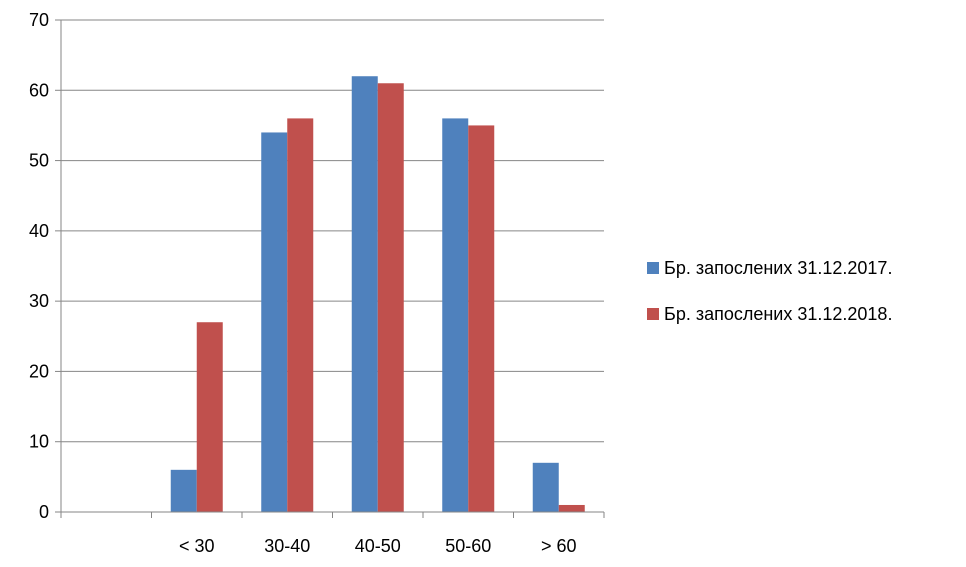 The image size is (966, 567). I want to click on y-tick-labels: 0 10 20 30 40 50 60 70, so click(39, 266).